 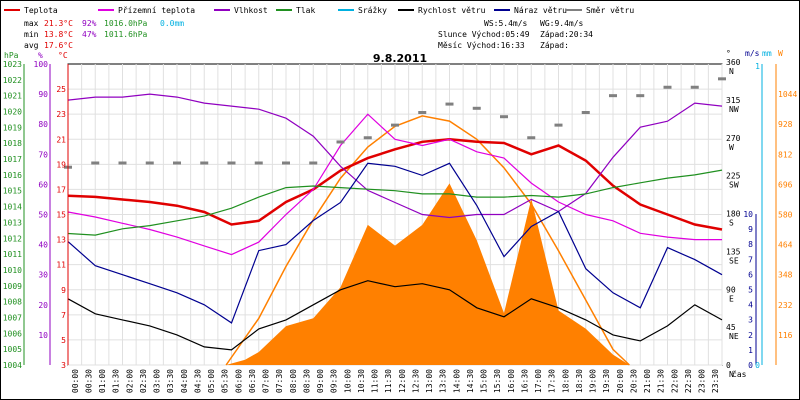 What do you see at coordinates (12, 64) in the screenshot?
I see `axis-pressure-tick: 1023` at bounding box center [12, 64].